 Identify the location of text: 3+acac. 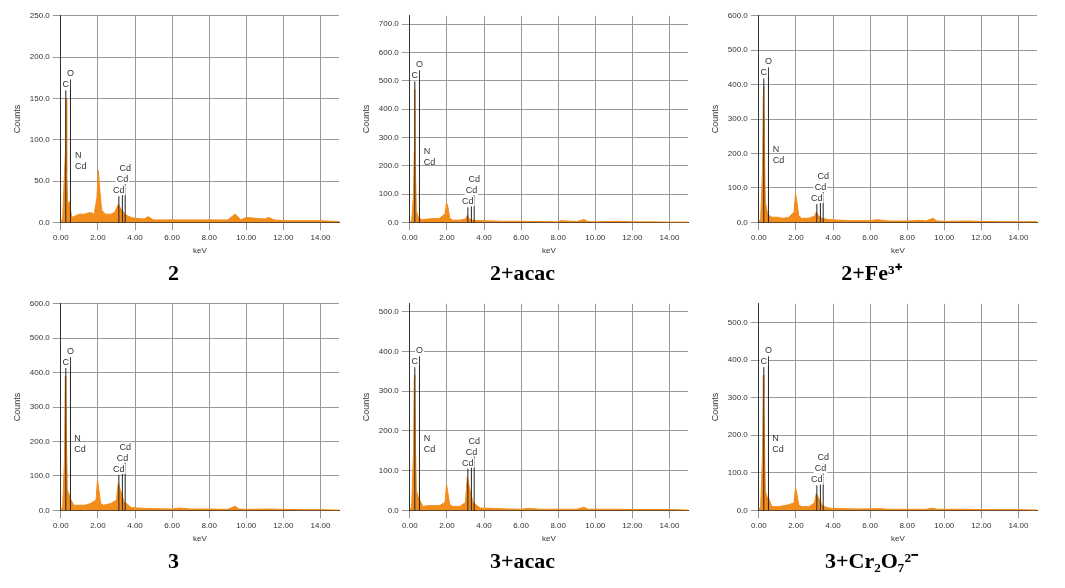
(522, 561).